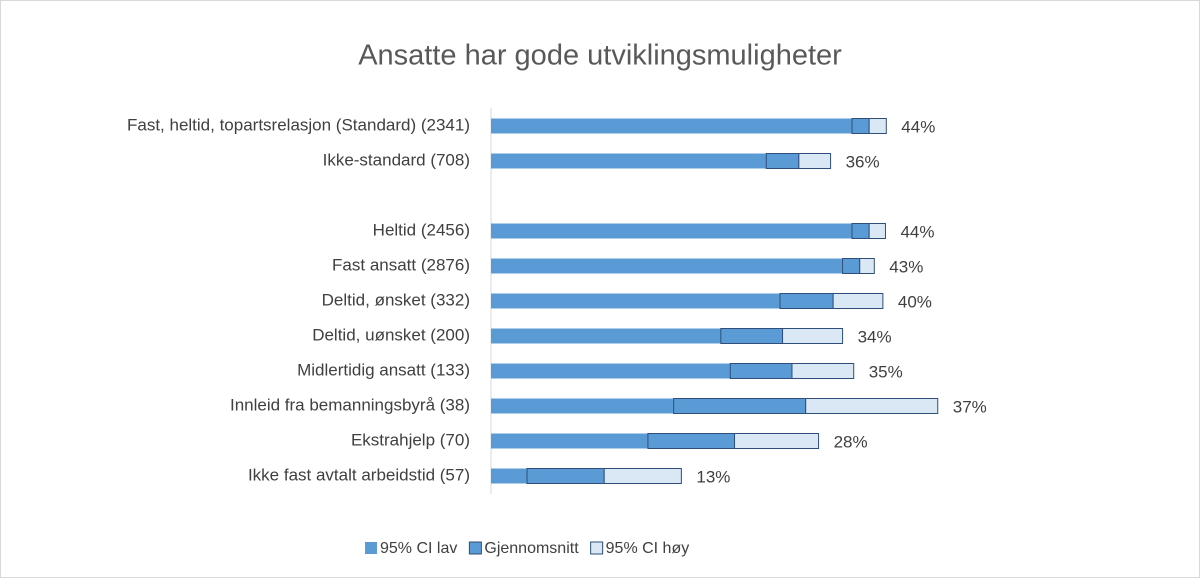  Describe the element at coordinates (396, 159) in the screenshot. I see `category-label: Ikke-standard (708)` at that location.